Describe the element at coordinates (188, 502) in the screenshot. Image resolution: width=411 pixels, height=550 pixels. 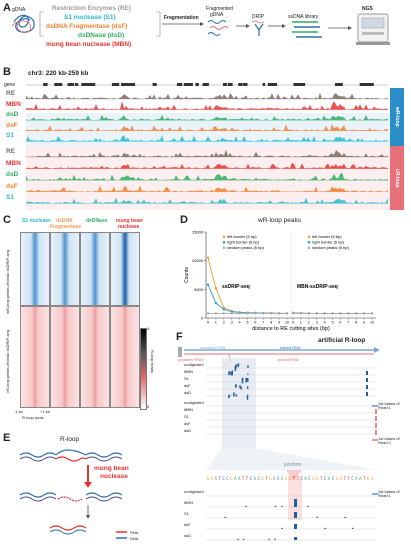
I see `f-bot-track-1: MBN` at that location.